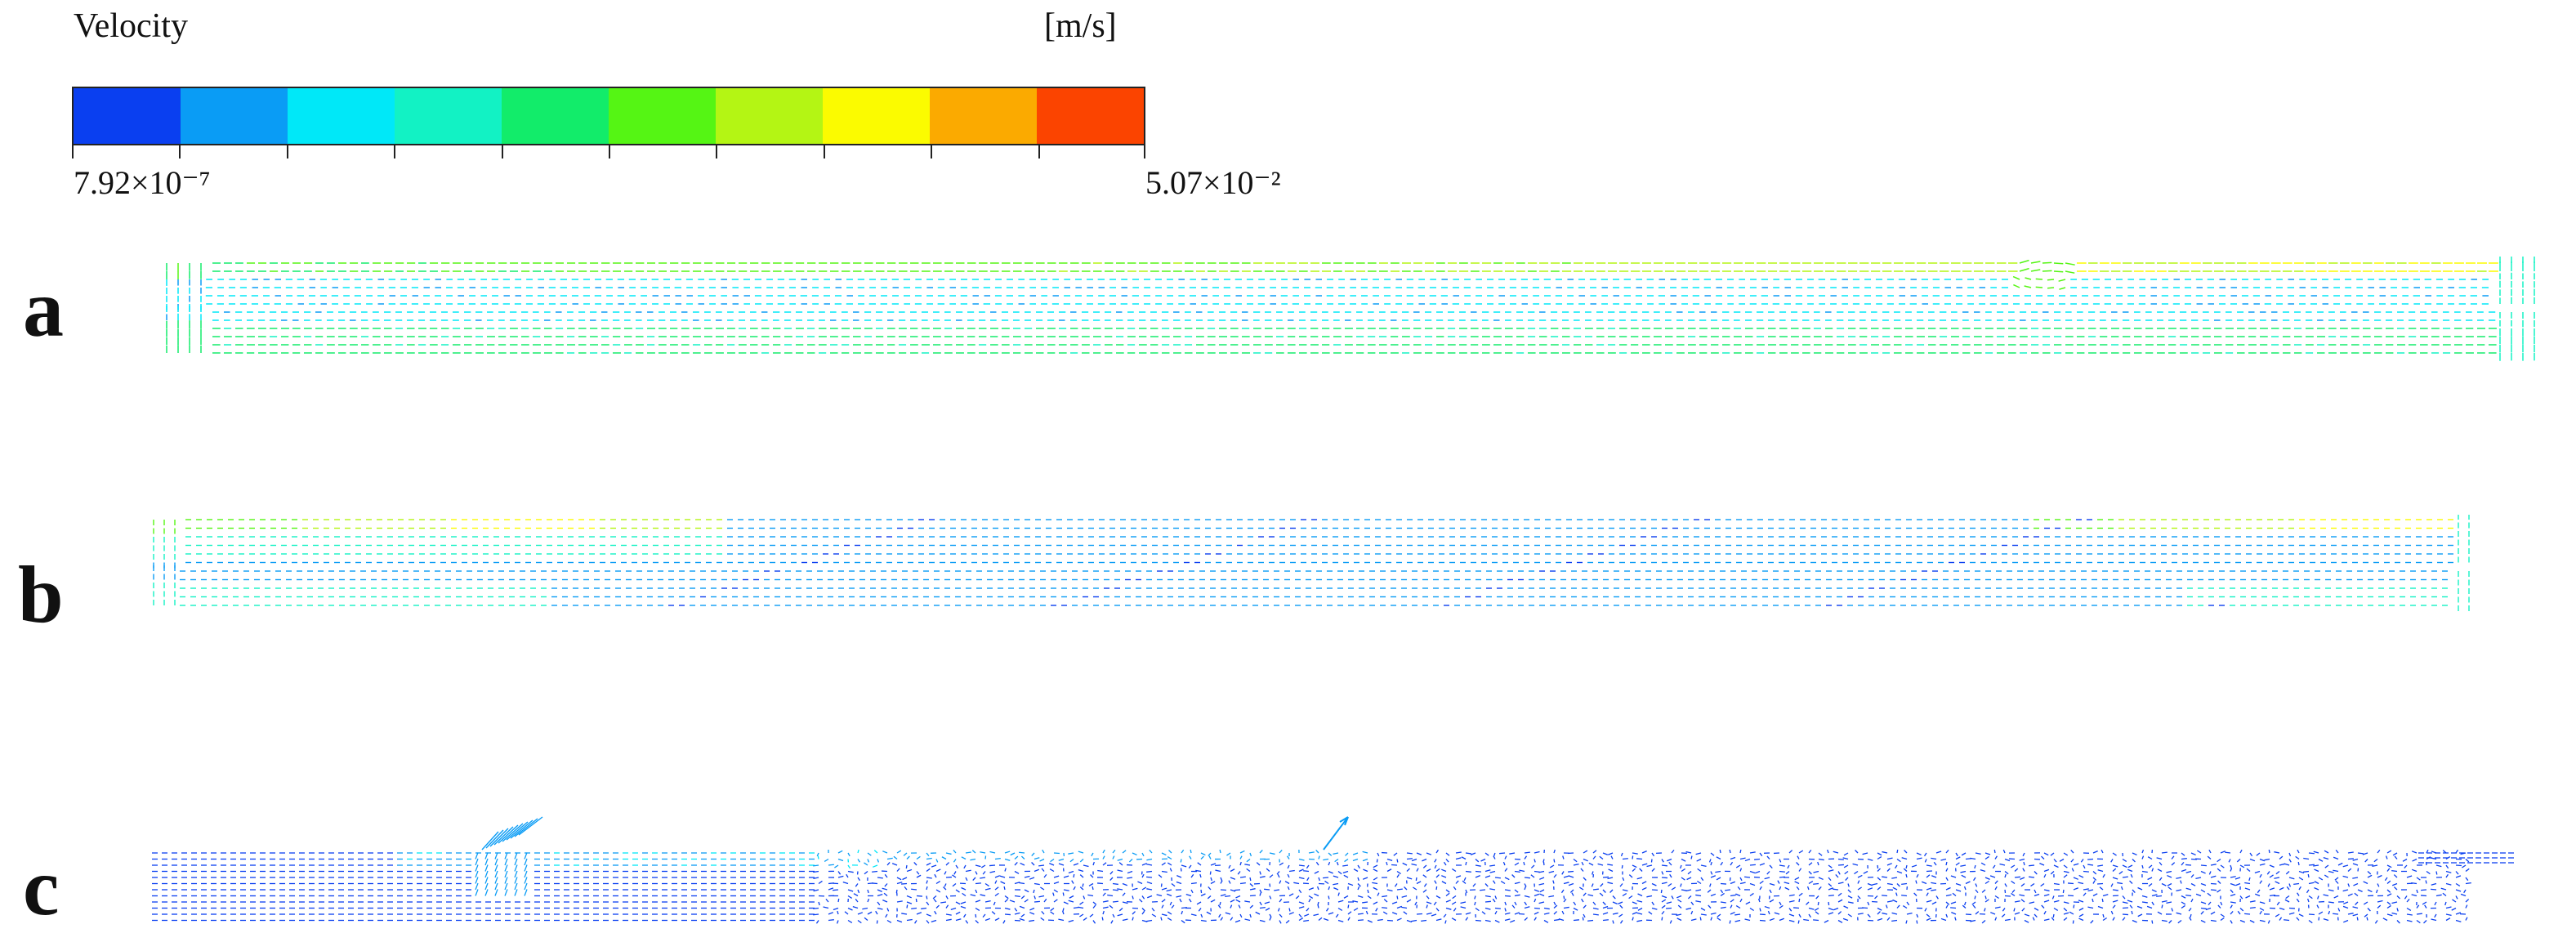  Describe the element at coordinates (41, 594) in the screenshot. I see `panel-label-b: b` at that location.